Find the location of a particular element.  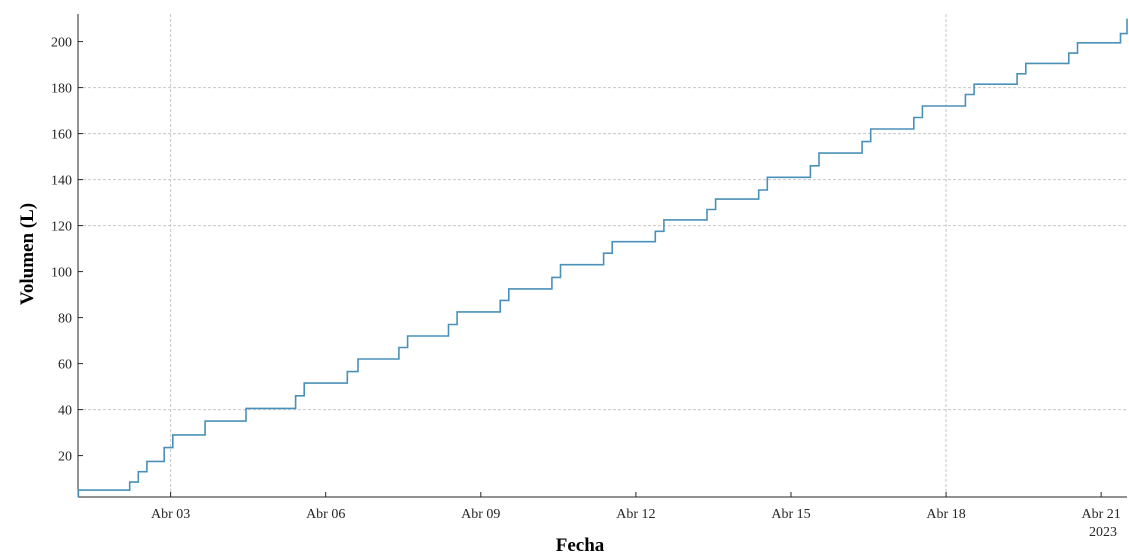

y-tick-label-80: 80 is located at coordinates (65, 319).